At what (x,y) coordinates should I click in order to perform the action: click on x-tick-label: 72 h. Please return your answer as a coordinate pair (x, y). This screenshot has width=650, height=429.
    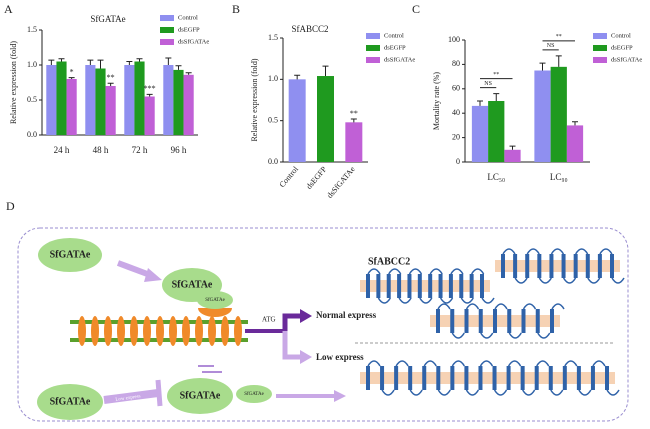
    Looking at the image, I should click on (140, 150).